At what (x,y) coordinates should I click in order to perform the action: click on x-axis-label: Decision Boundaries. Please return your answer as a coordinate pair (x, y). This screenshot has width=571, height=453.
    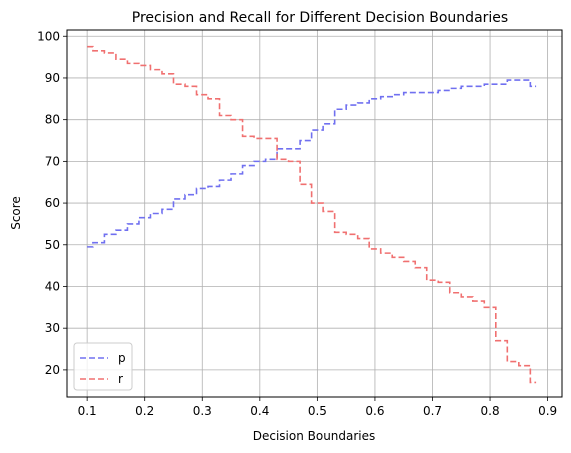
    Looking at the image, I should click on (314, 436).